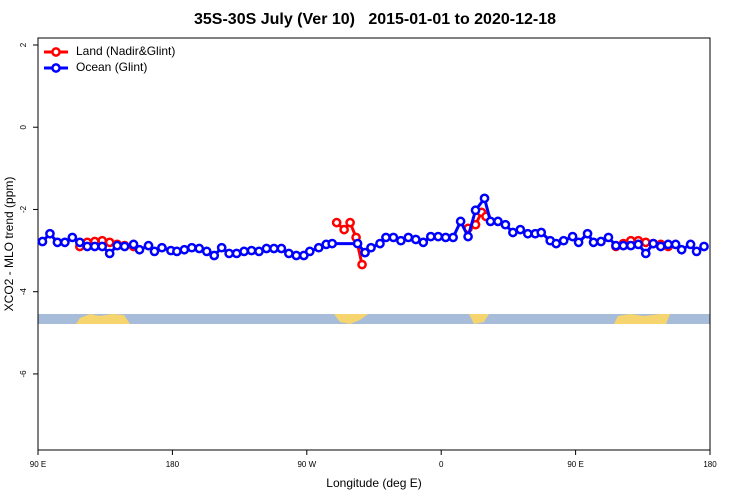 The width and height of the screenshot is (750, 500). I want to click on land-mask, so click(374, 319).